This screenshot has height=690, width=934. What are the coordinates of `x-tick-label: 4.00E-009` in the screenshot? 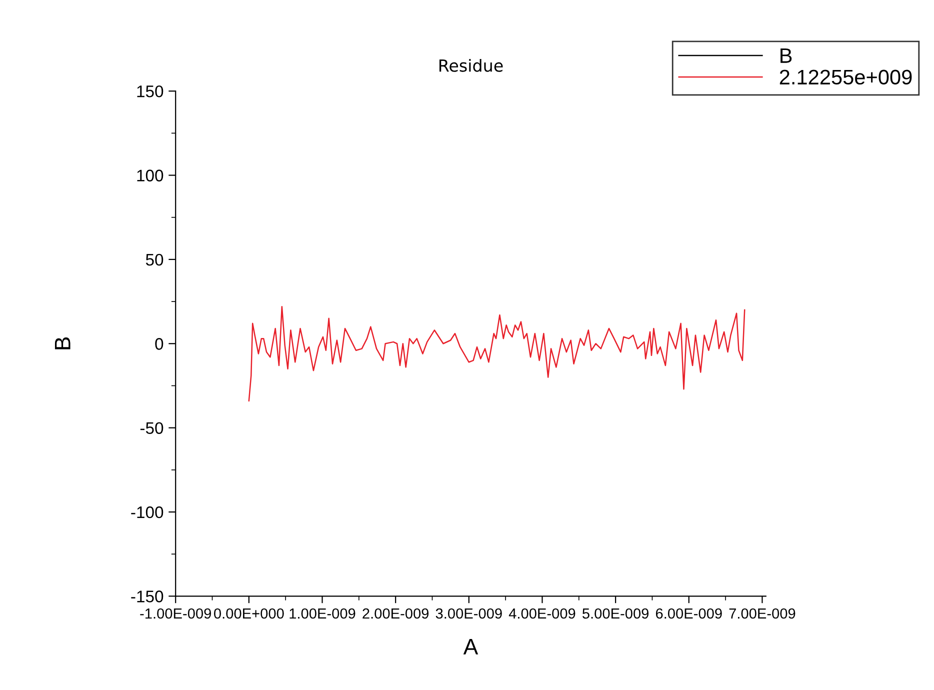 It's located at (542, 613).